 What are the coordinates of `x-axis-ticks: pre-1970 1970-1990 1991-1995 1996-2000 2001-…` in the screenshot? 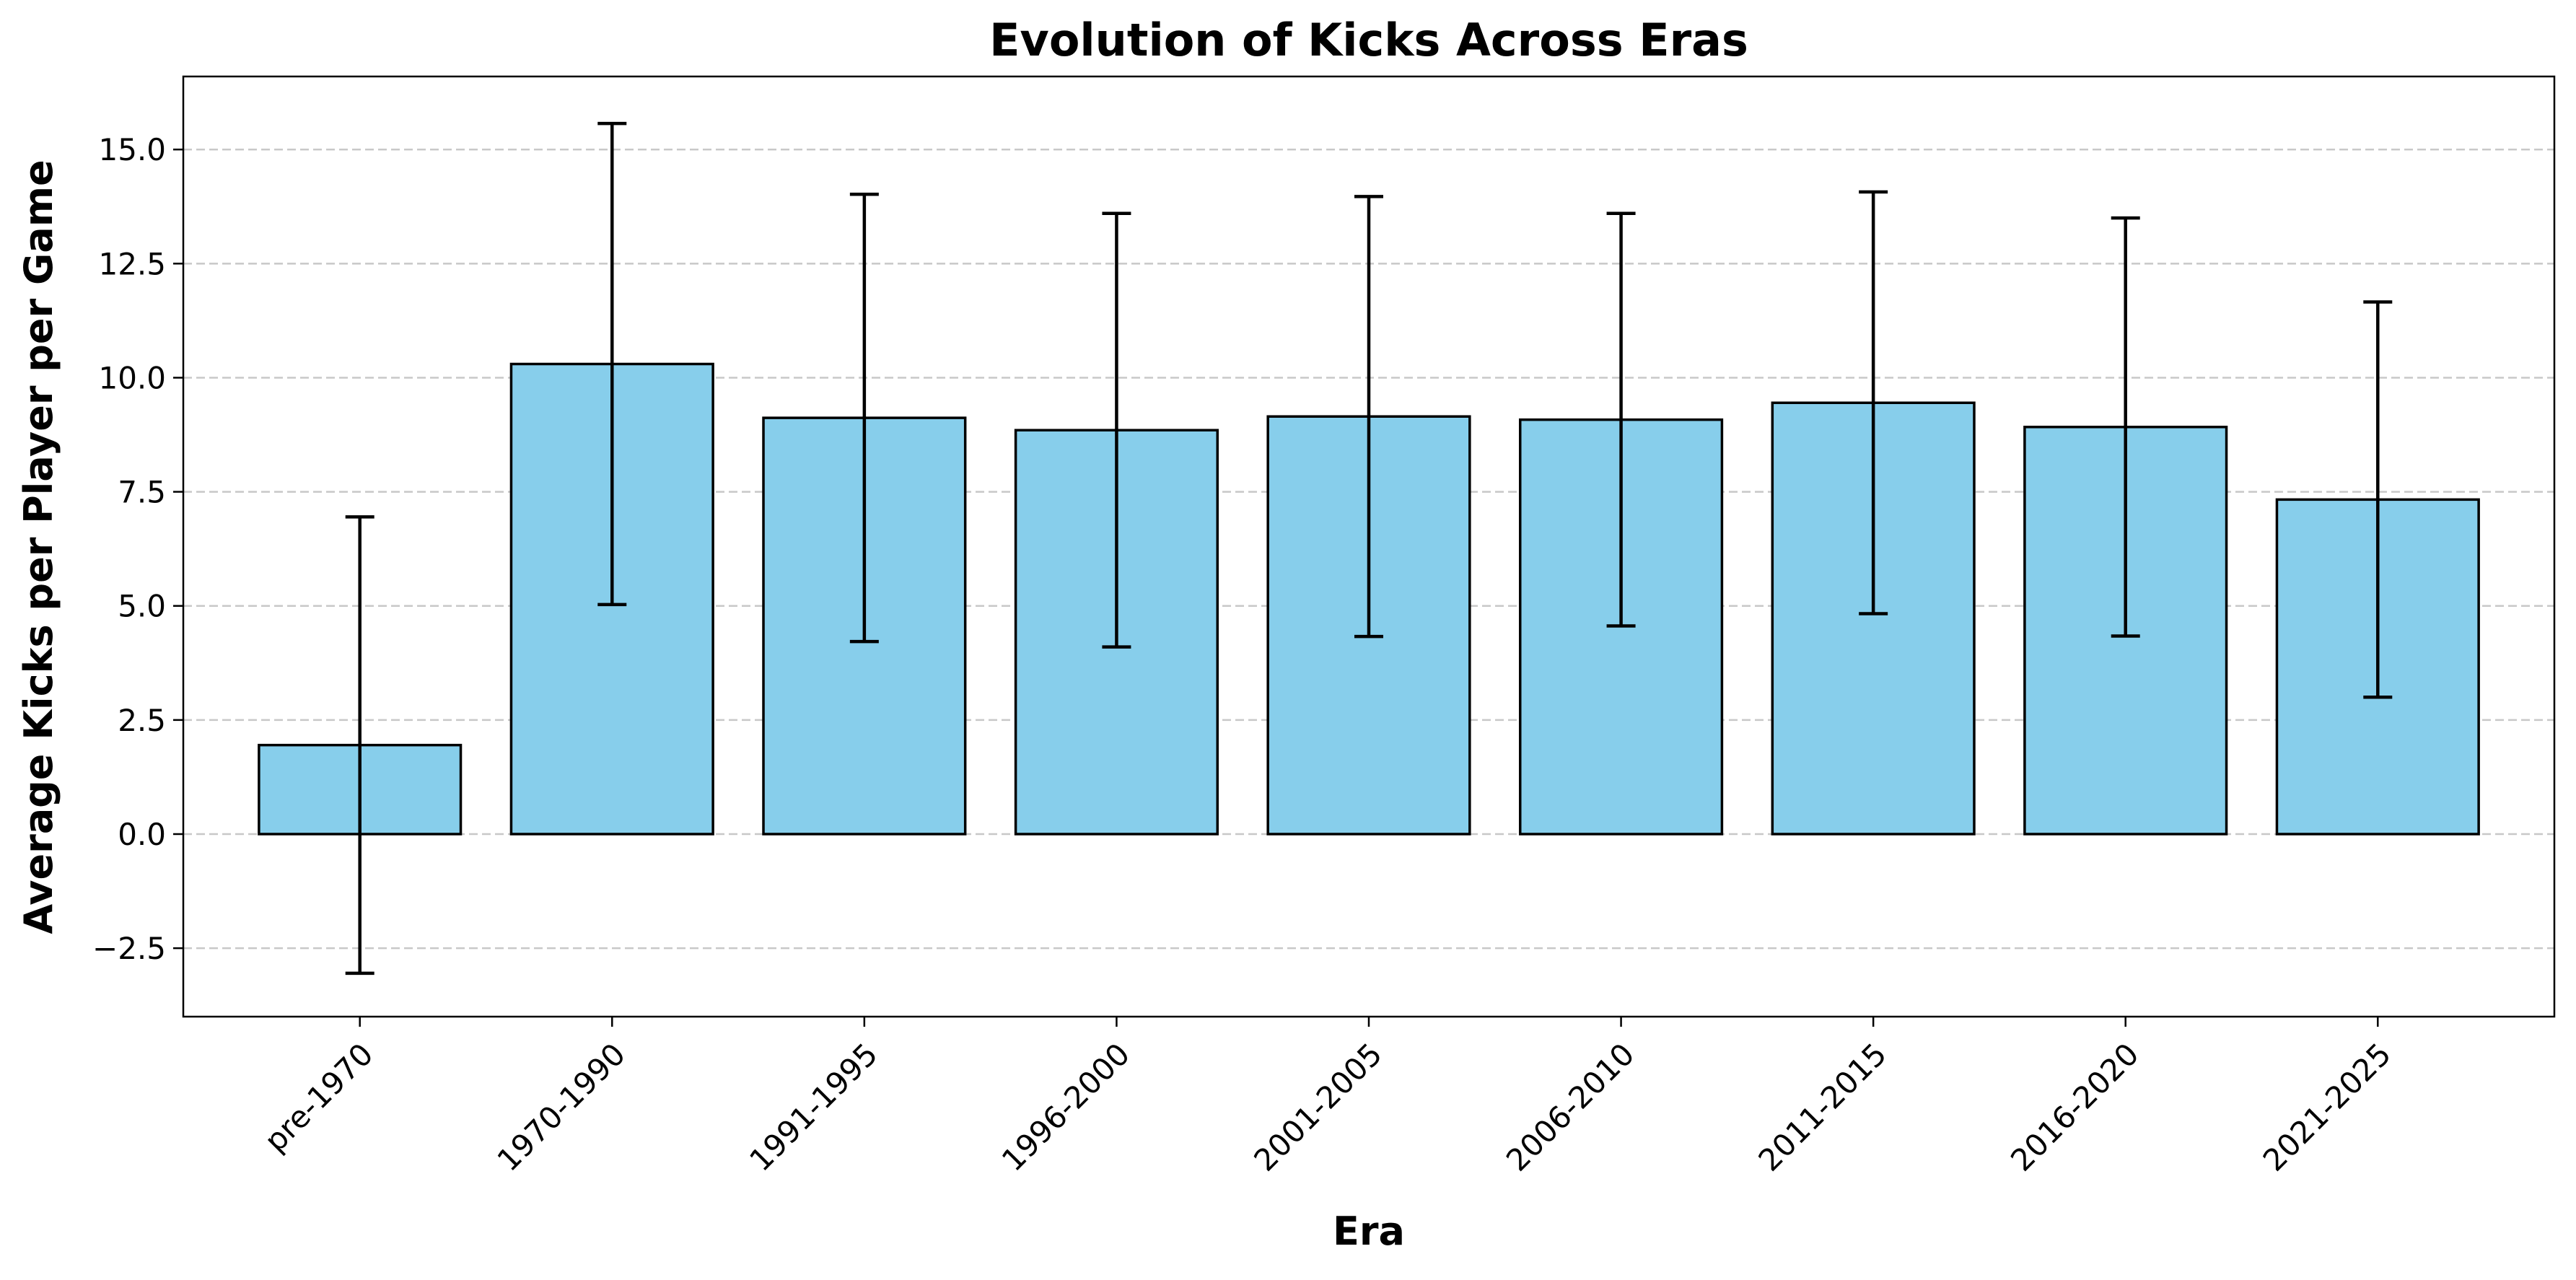 It's located at (1328, 1097).